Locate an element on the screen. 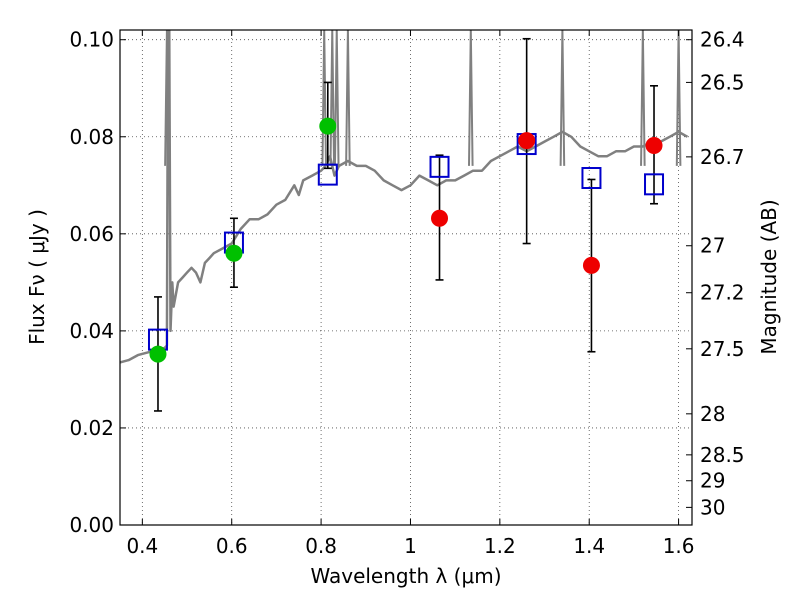 The height and width of the screenshot is (600, 800). right-tick-label: 30 is located at coordinates (712, 507).